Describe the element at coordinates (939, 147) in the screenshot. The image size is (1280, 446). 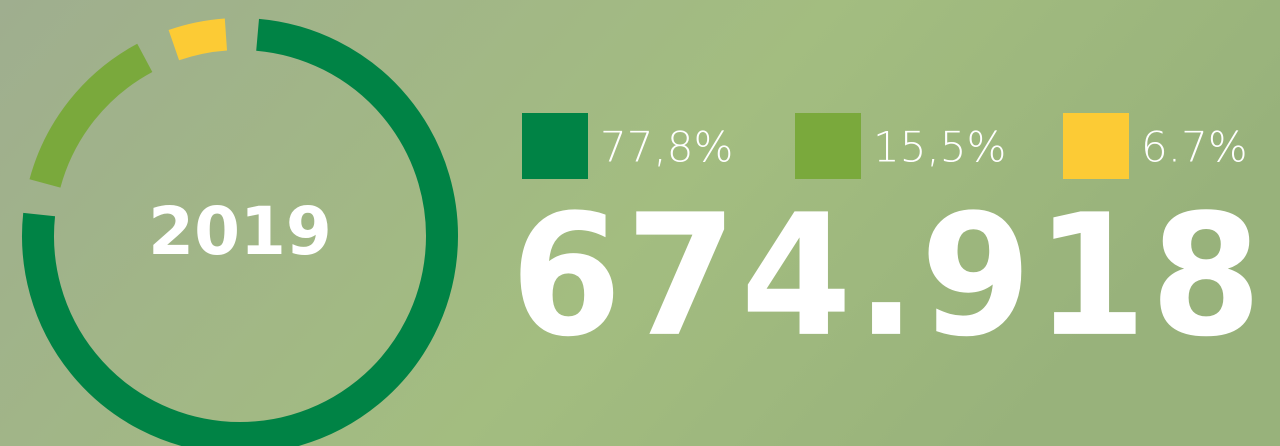
I see `legend-value-label: 15,5%` at that location.